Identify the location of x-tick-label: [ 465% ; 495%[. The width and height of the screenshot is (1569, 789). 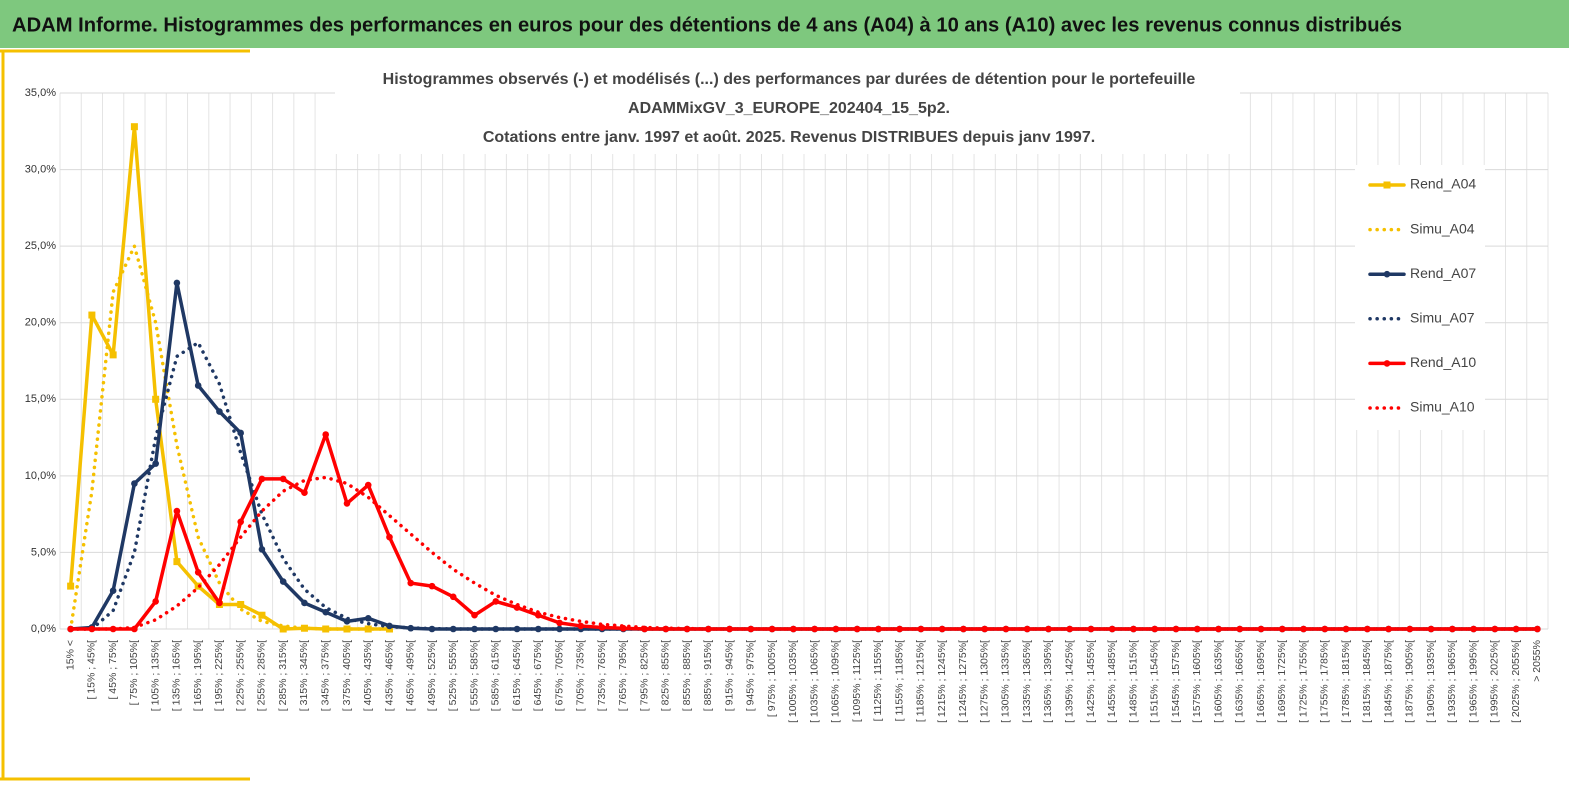
(411, 675).